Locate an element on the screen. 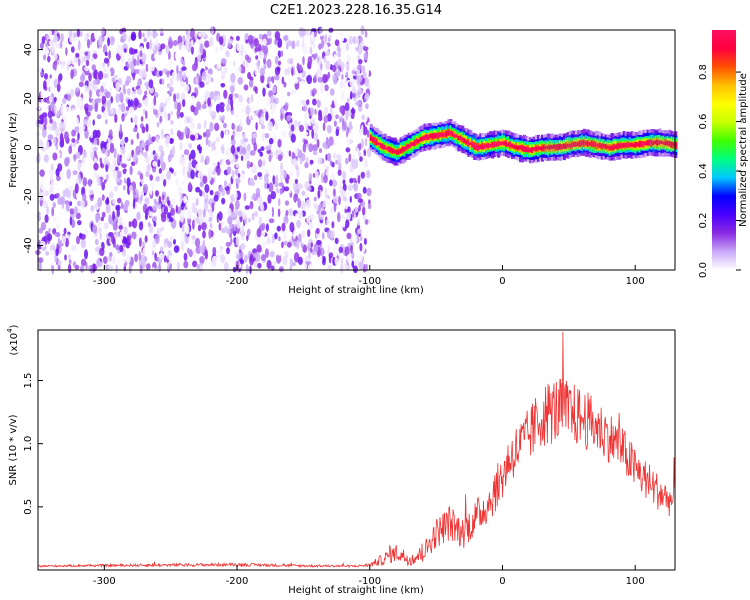  snr-y-tick-label: 1.5 is located at coordinates (28, 381).